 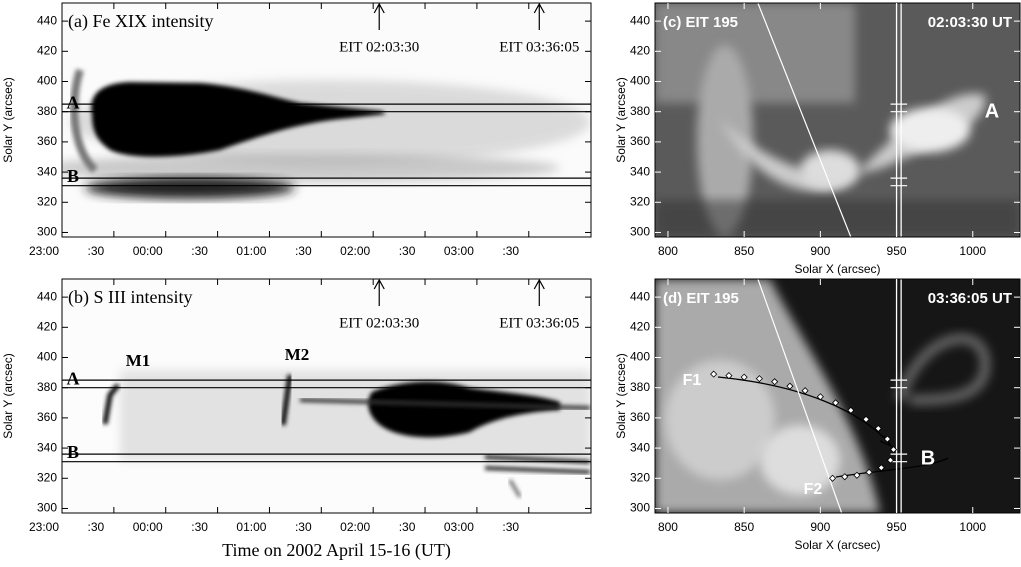 What do you see at coordinates (692, 380) in the screenshot?
I see `feature-label: F1` at bounding box center [692, 380].